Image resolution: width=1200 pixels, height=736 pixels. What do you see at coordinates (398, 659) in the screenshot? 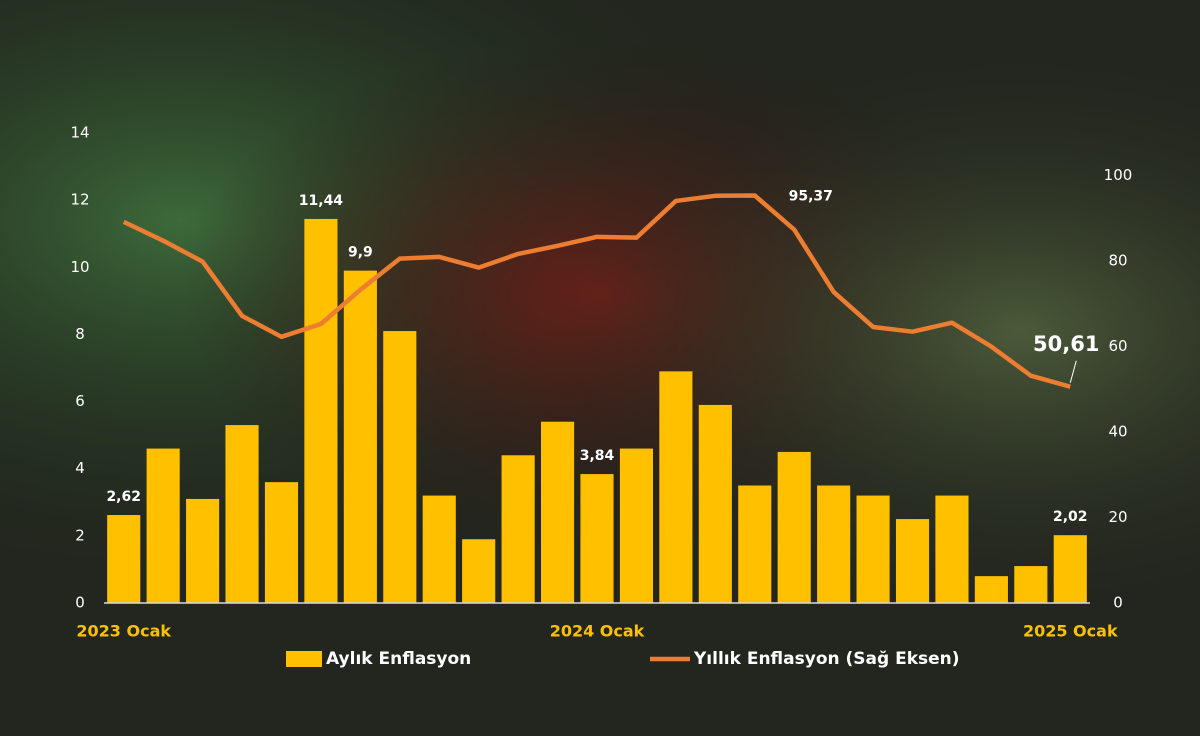
I see `legend-label: Aylık Enflasyon` at bounding box center [398, 659].